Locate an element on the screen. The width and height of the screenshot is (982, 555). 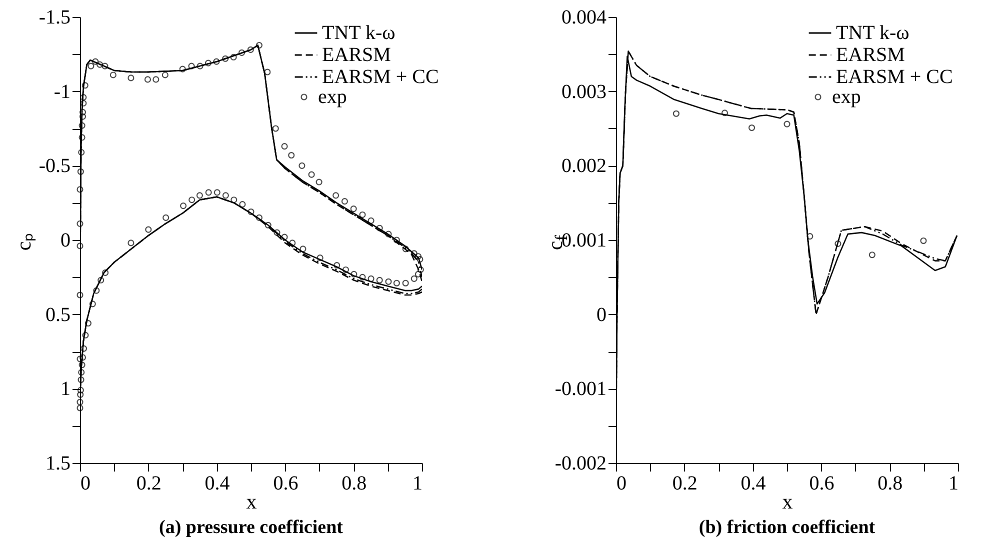
y-tick-label: 1.5 is located at coordinates (58, 463).